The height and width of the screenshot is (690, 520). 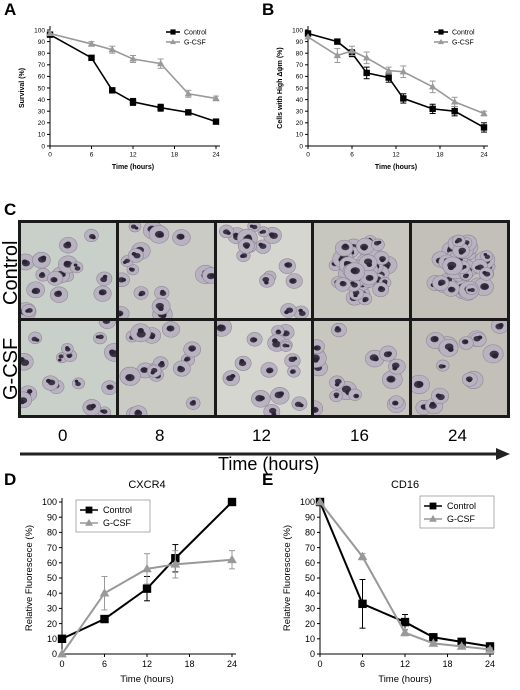 I want to click on y-tick-label: 30, so click(x=310, y=609).